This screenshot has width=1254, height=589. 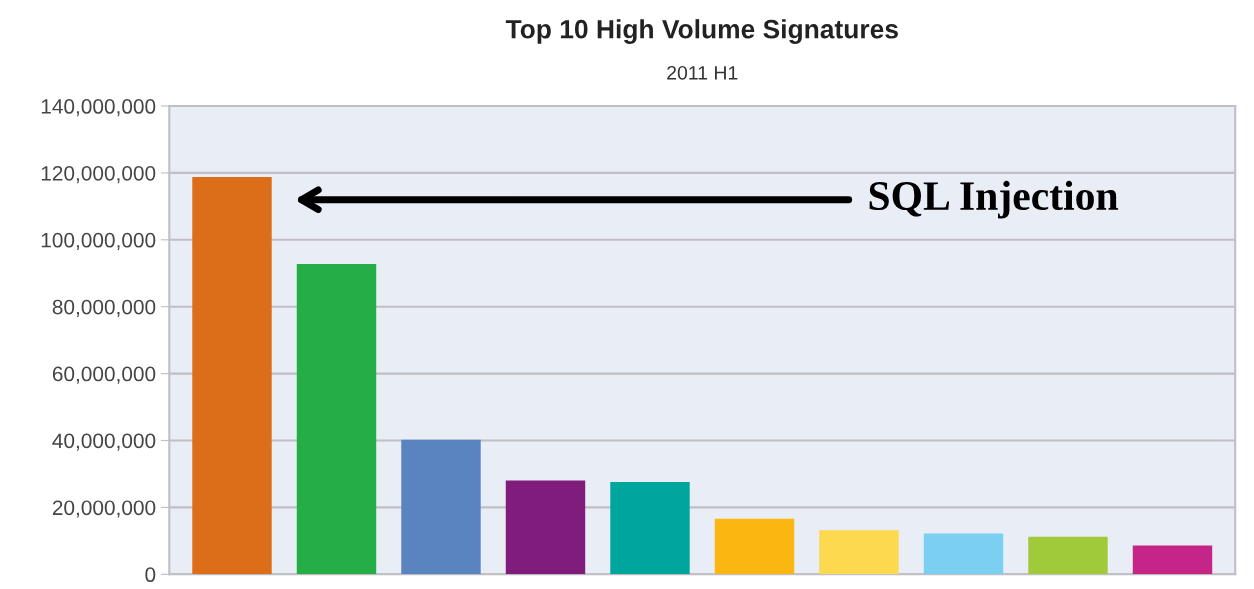 I want to click on y-tick-label: 140,000,000, so click(x=98, y=108).